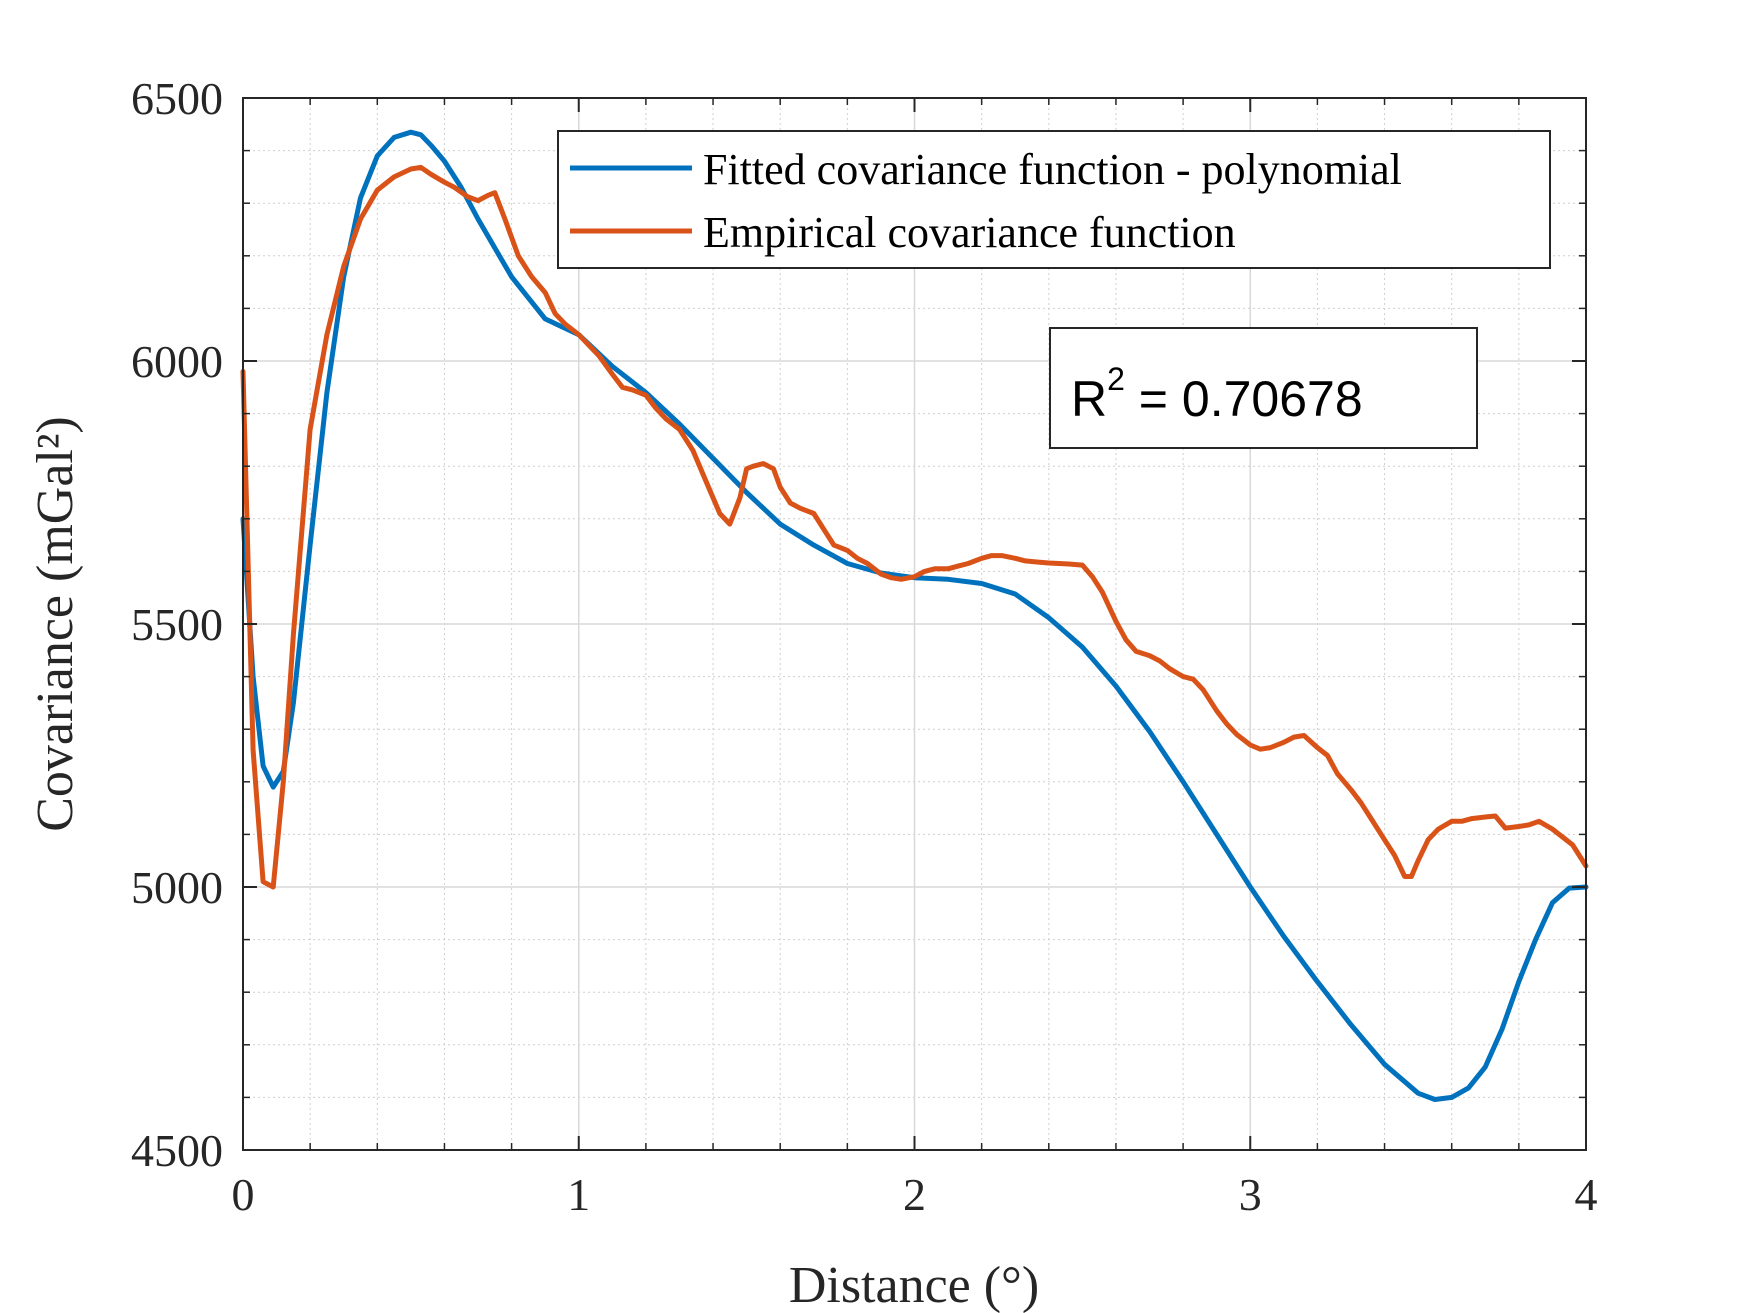  I want to click on x-tick-labels: 0 1 2 3 4, so click(915, 1194).